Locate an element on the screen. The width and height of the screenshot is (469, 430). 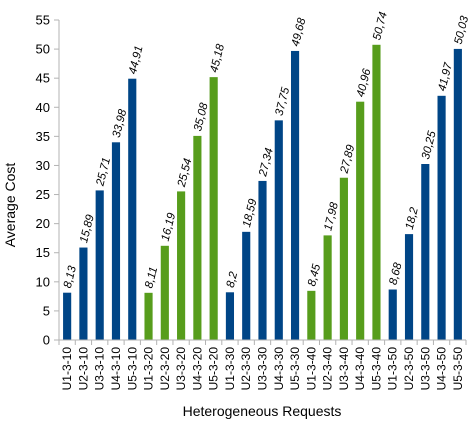
value-label: 41,97 is located at coordinates (445, 76).